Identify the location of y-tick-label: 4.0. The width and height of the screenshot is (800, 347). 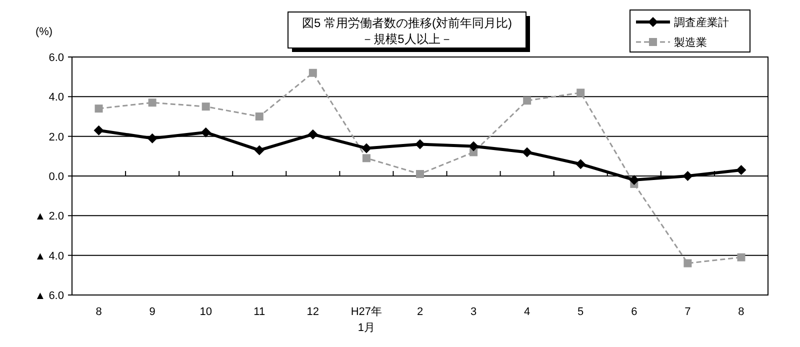
(56, 98).